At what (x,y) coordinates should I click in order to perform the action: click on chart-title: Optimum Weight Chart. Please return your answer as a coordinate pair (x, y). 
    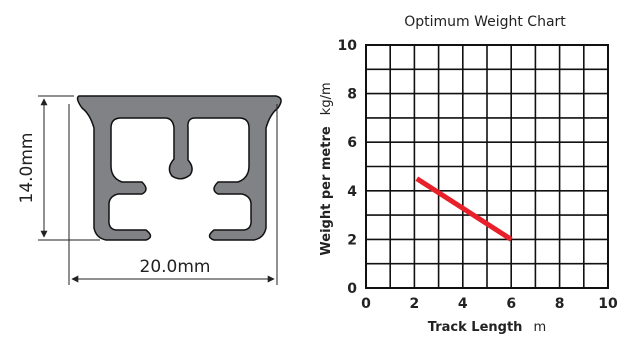
    Looking at the image, I should click on (485, 22).